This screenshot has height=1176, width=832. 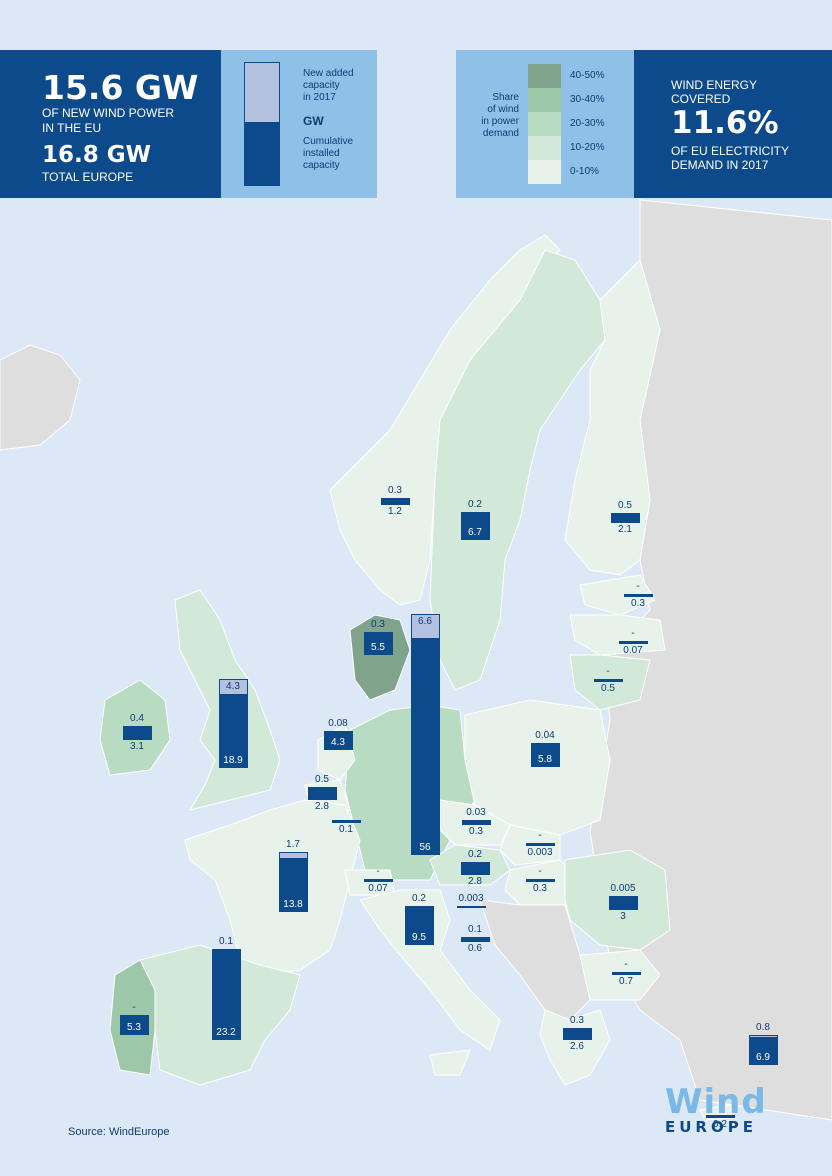 I want to click on land-balkans, so click(x=535, y=960).